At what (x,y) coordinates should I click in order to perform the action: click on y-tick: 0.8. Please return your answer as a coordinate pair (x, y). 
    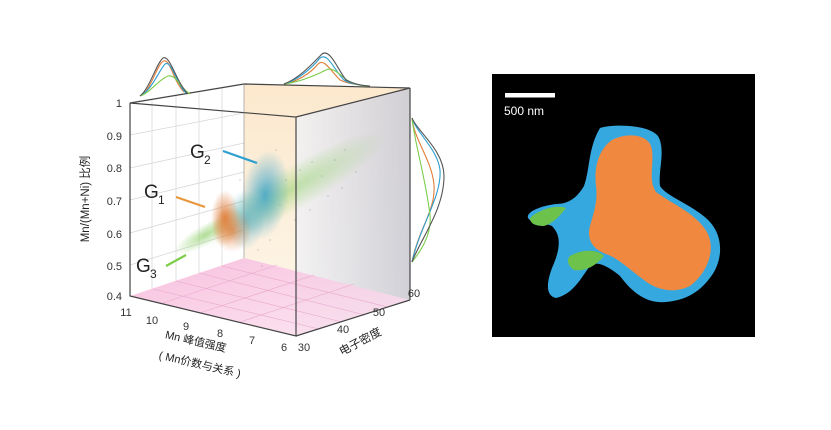
    Looking at the image, I should click on (114, 169).